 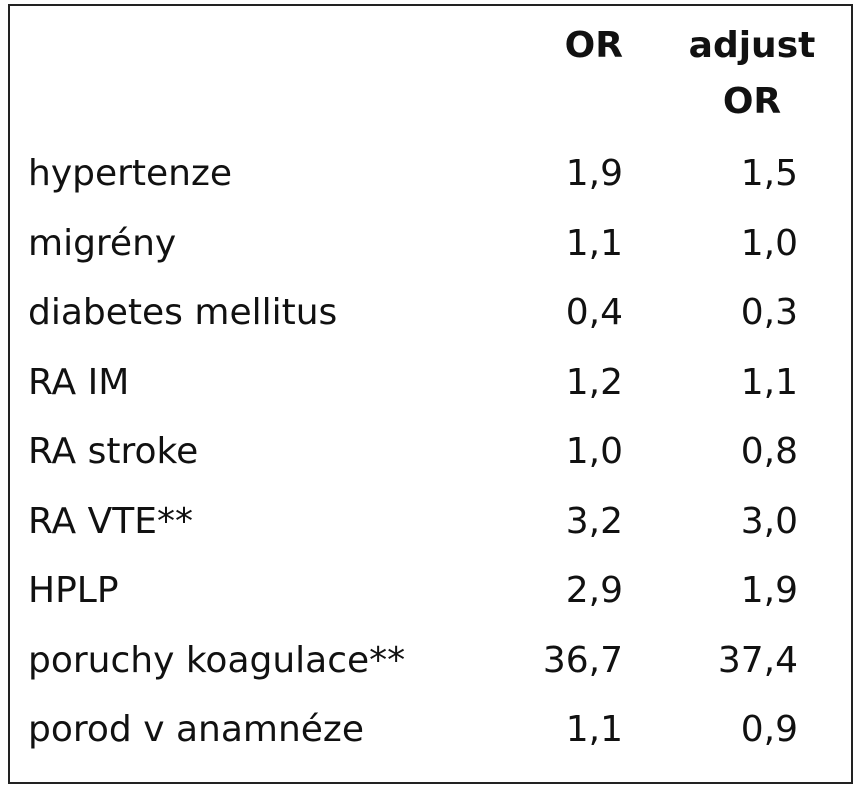 What do you see at coordinates (752, 73) in the screenshot?
I see `header-cell: adjust OR` at bounding box center [752, 73].